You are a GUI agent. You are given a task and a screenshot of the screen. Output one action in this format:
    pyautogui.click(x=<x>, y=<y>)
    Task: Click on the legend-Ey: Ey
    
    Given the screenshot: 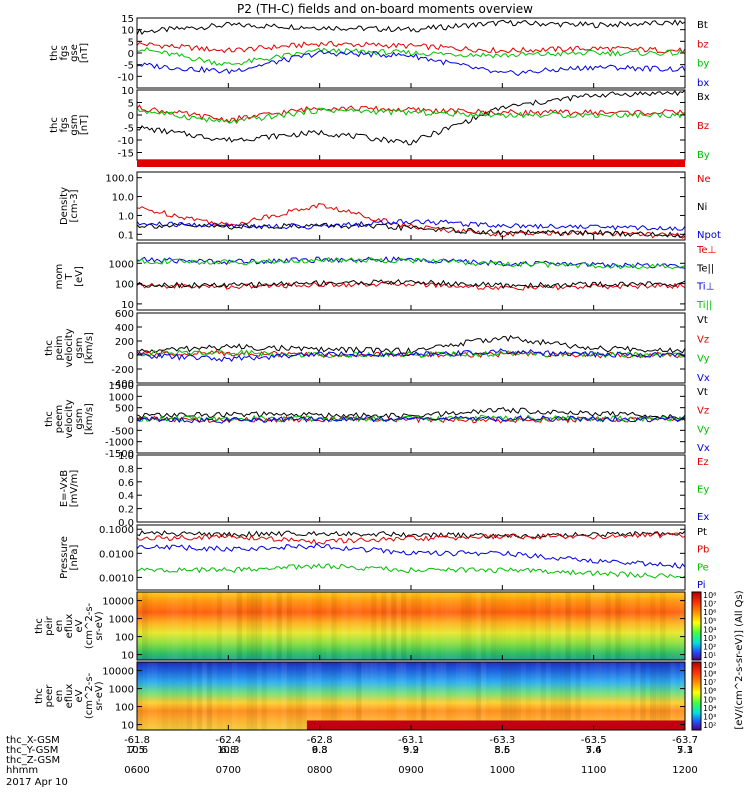 What is the action you would take?
    pyautogui.click(x=703, y=490)
    